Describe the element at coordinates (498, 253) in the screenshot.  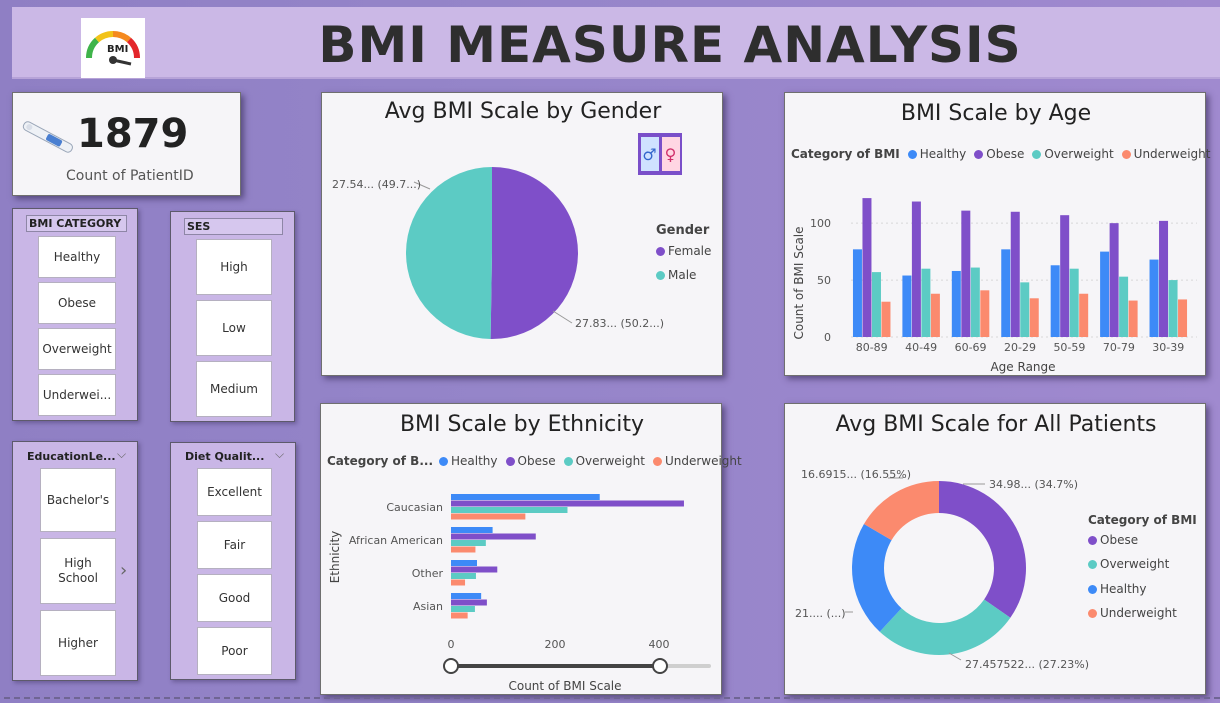
I see `gender-pie-chart: 27.54... (49.7...) 27.83... (50.2...)` at that location.